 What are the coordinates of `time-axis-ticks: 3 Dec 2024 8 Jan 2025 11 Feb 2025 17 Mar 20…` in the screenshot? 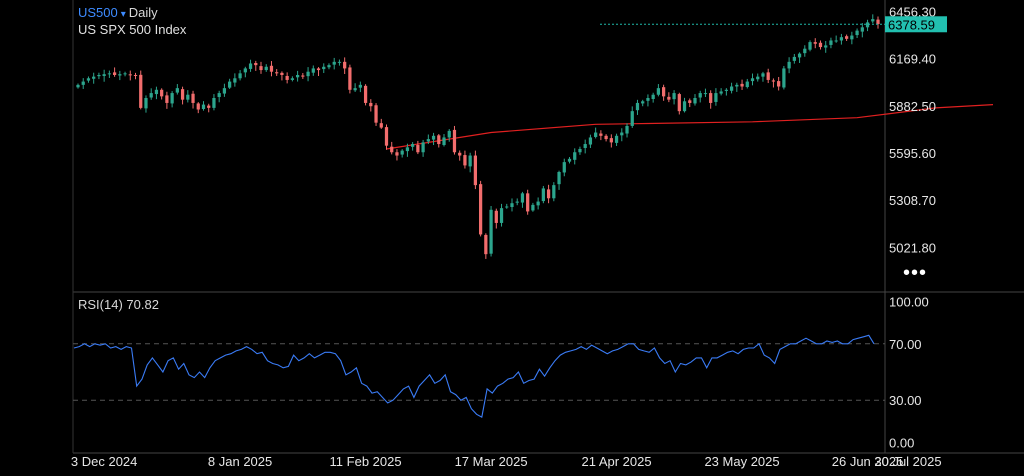 It's located at (506, 461).